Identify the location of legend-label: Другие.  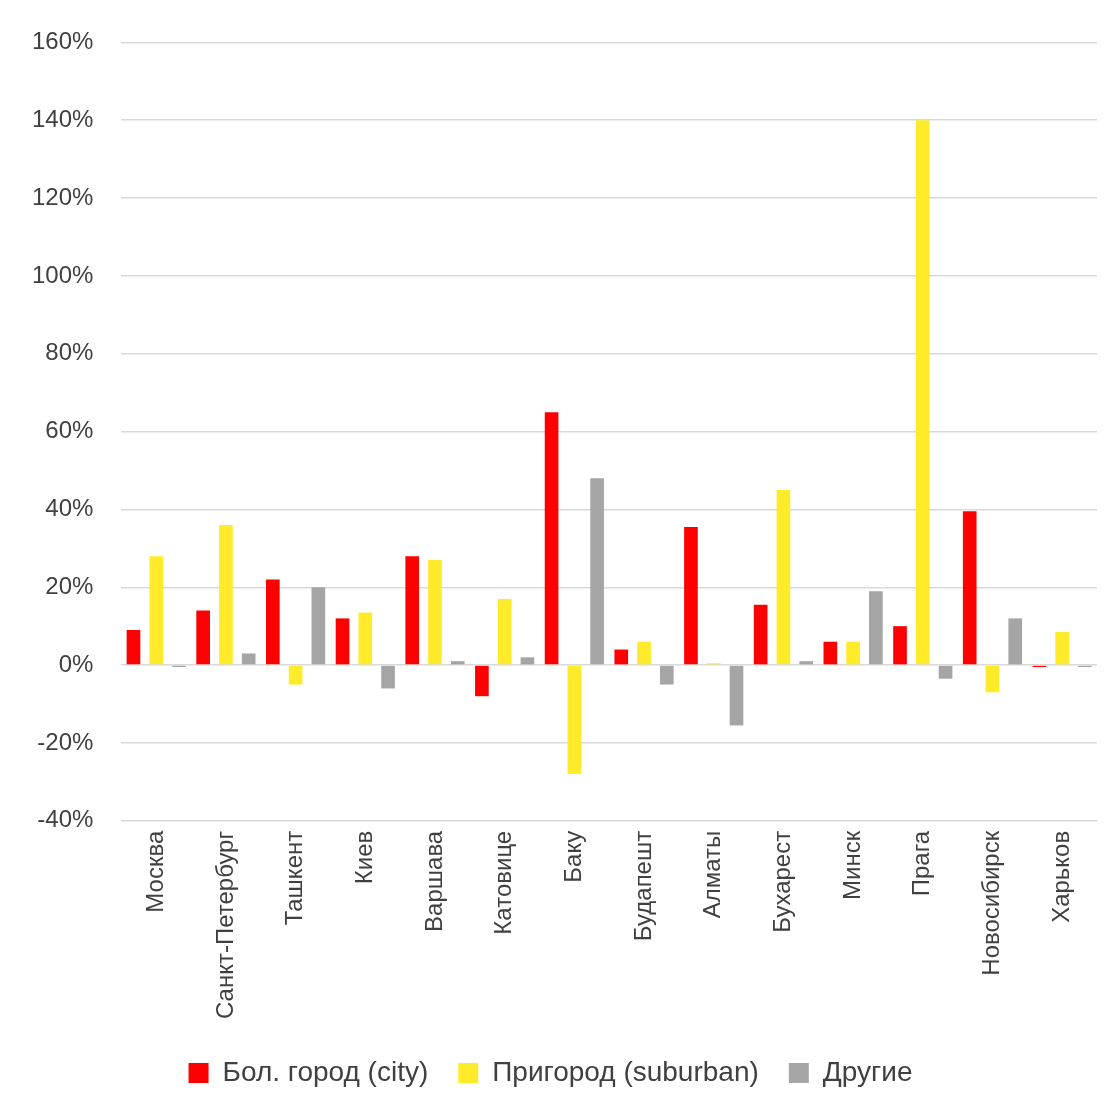
(867, 1071).